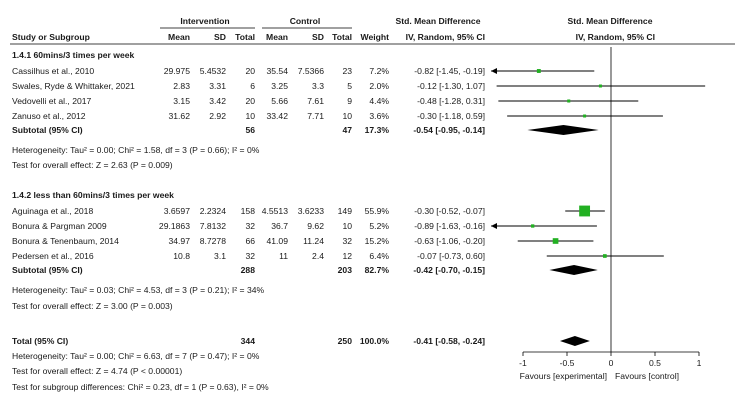 This screenshot has height=405, width=743. What do you see at coordinates (375, 341) in the screenshot?
I see `total-weight: 100.0%` at bounding box center [375, 341].